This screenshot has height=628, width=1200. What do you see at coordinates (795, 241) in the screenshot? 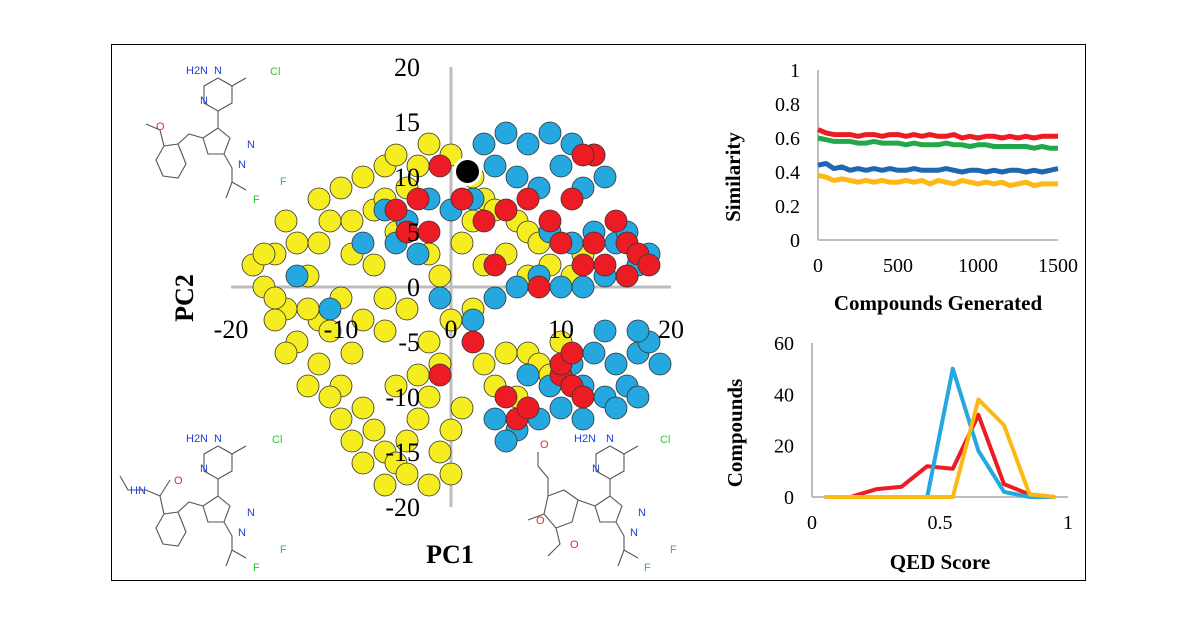
I see `similarity-y-tick-0: 0` at bounding box center [795, 241].